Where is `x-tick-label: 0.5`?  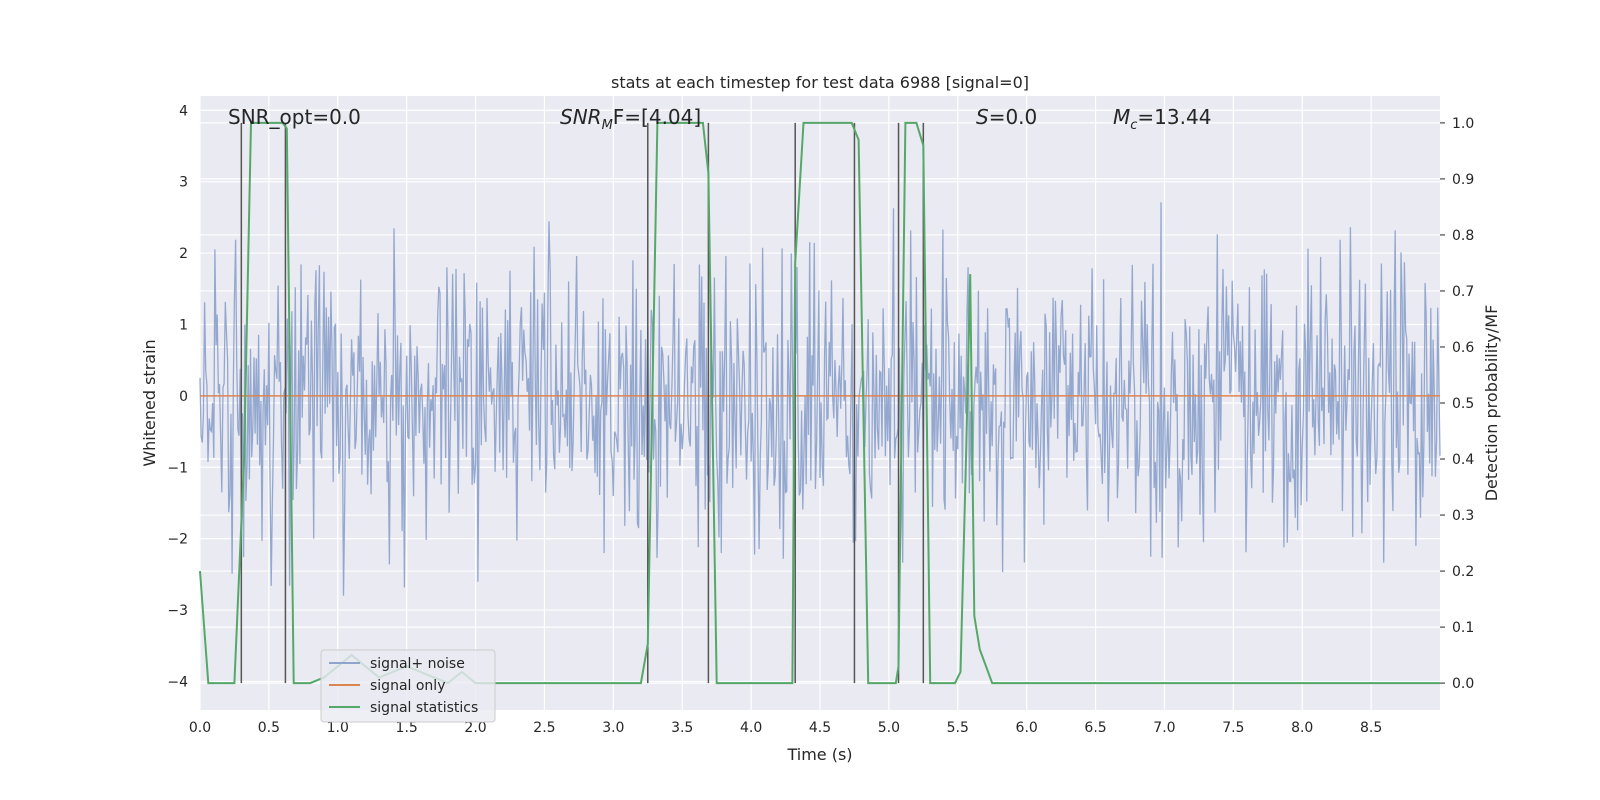 x-tick-label: 0.5 is located at coordinates (269, 728).